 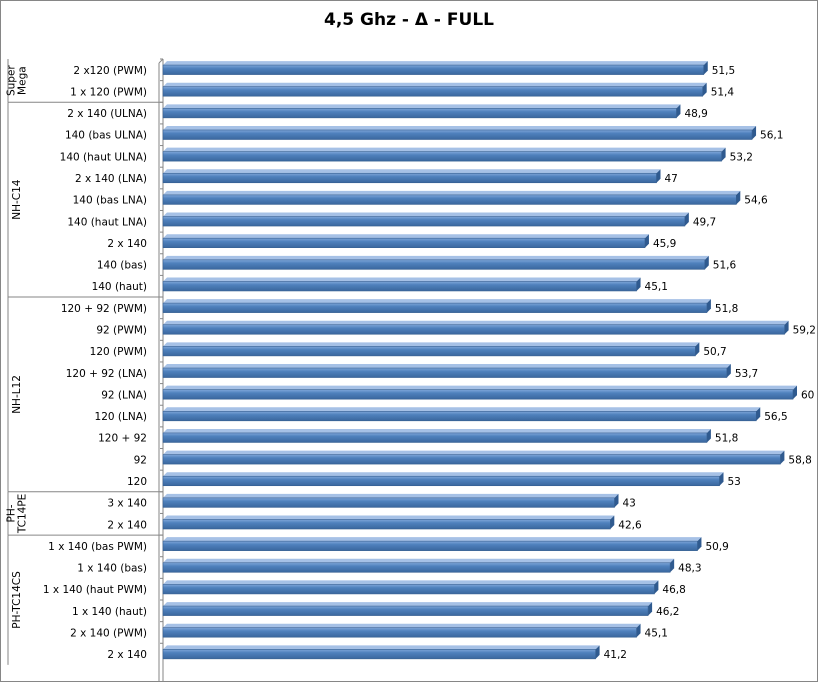 What do you see at coordinates (137, 482) in the screenshot?
I see `category-label: 120` at bounding box center [137, 482].